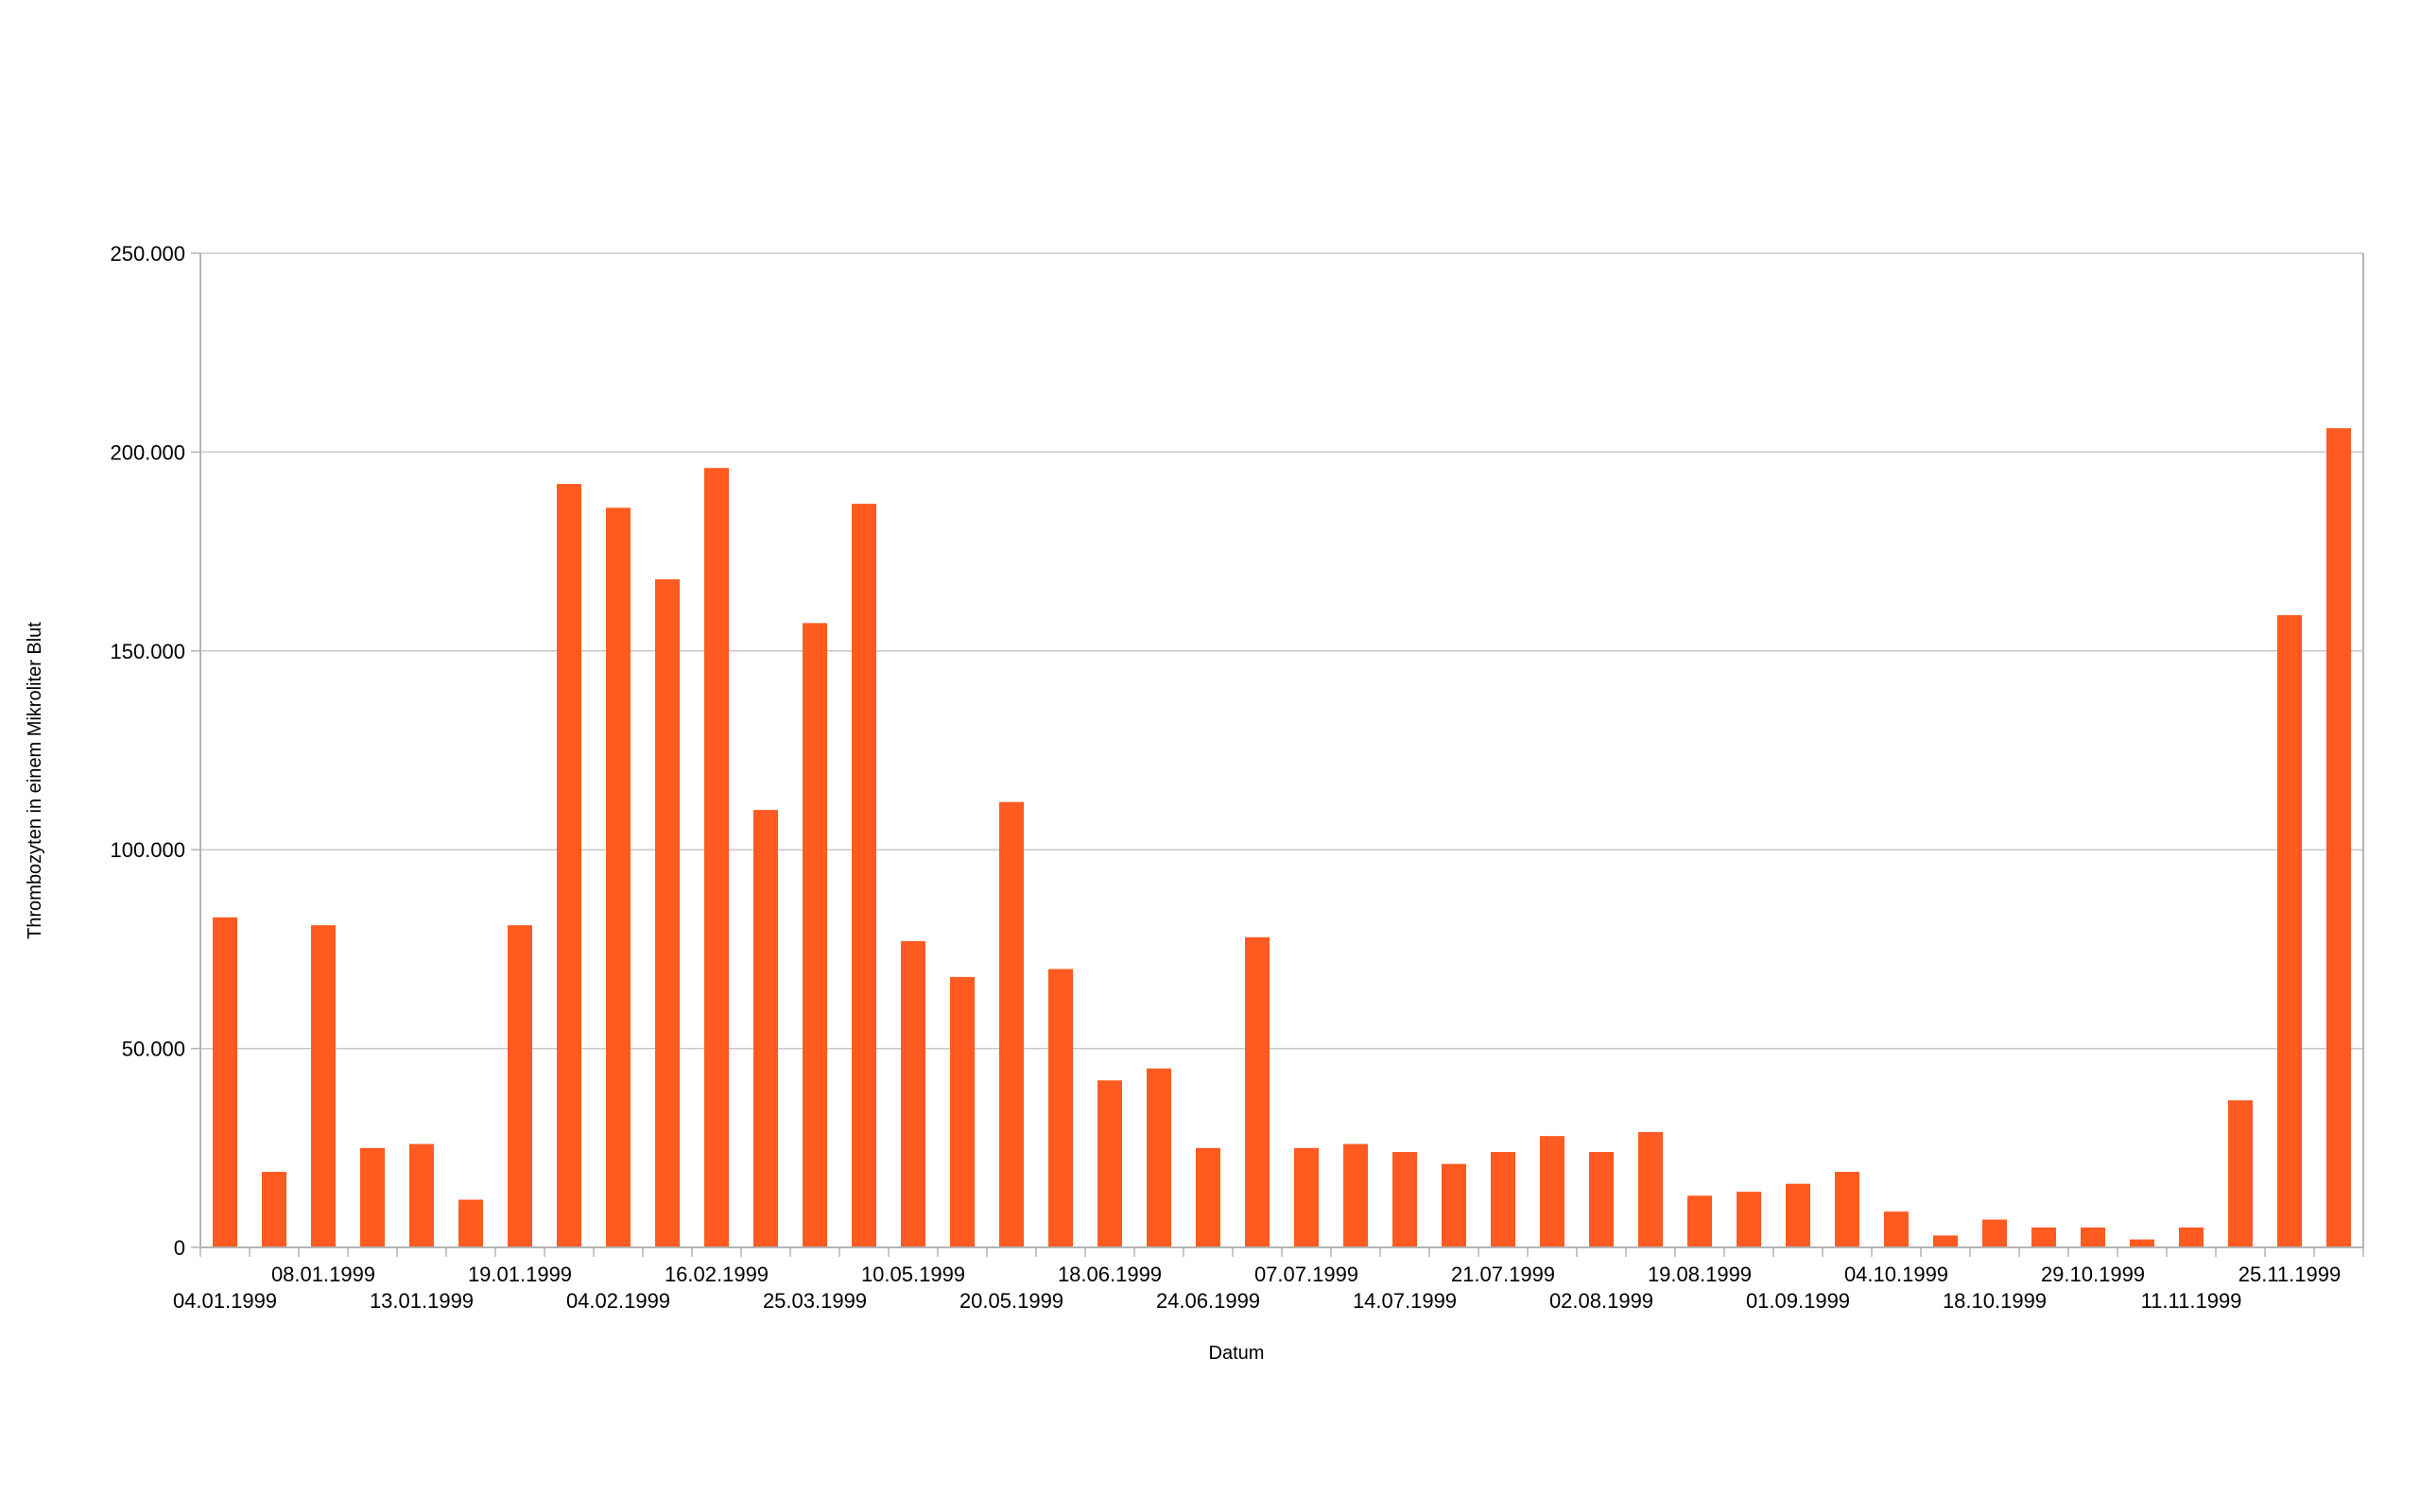  What do you see at coordinates (147, 751) in the screenshot?
I see `y-tick-labels: 0 50.000 100.000 150.000 200.000 250.000` at bounding box center [147, 751].